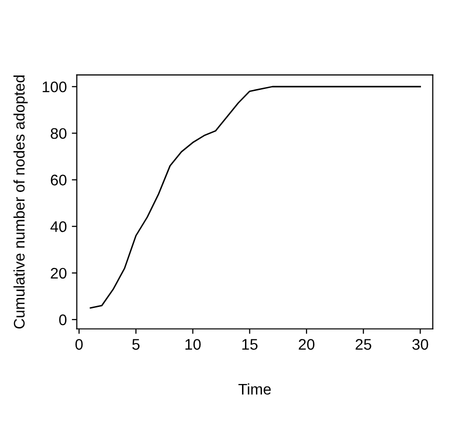 The width and height of the screenshot is (474, 426). Describe the element at coordinates (62, 320) in the screenshot. I see `y-tick-label: 0` at that location.